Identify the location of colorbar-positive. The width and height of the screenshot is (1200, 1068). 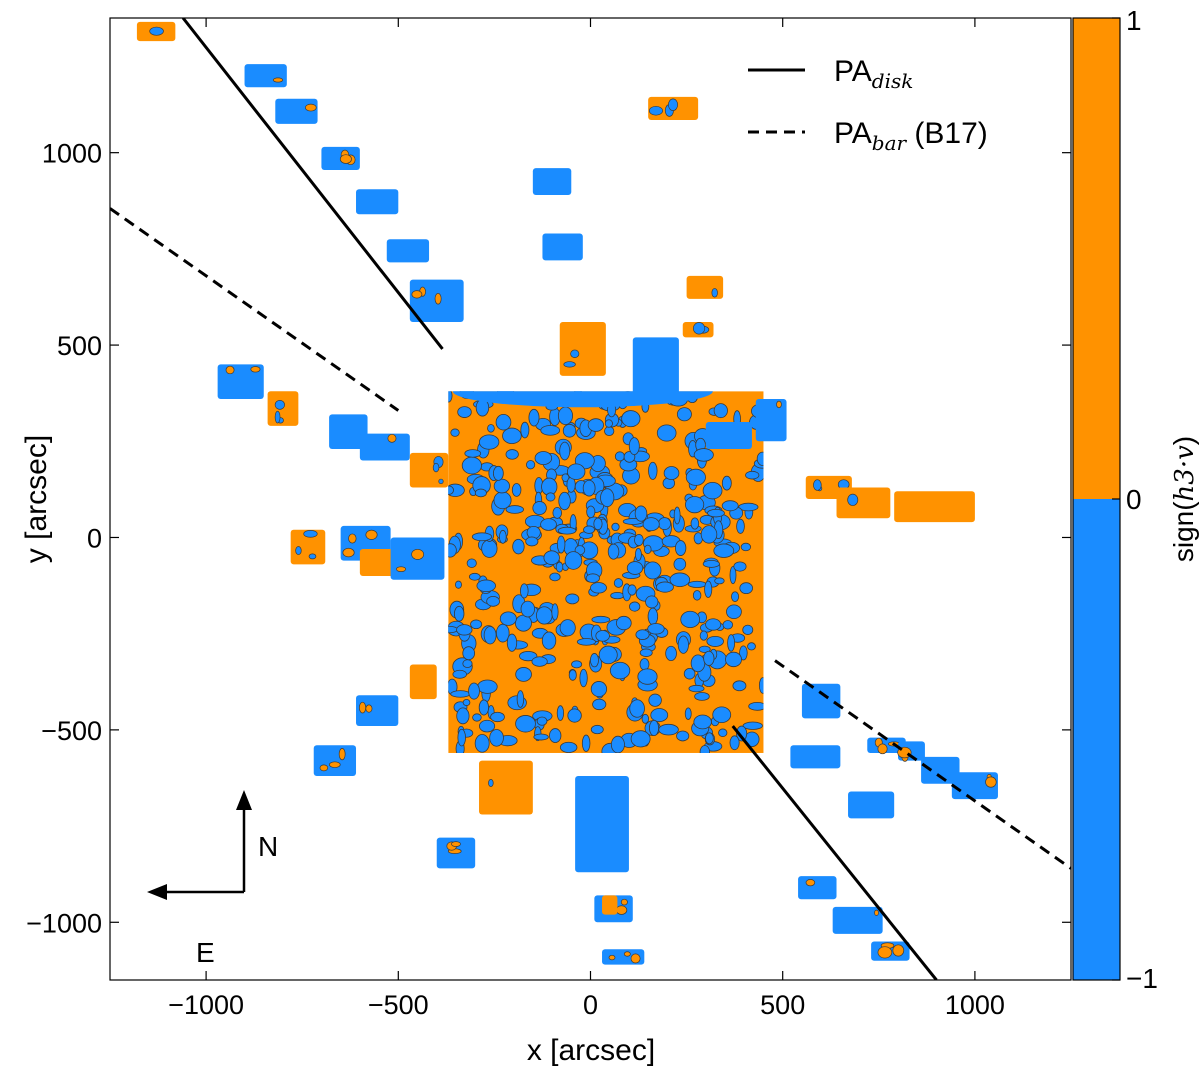
(1096, 258).